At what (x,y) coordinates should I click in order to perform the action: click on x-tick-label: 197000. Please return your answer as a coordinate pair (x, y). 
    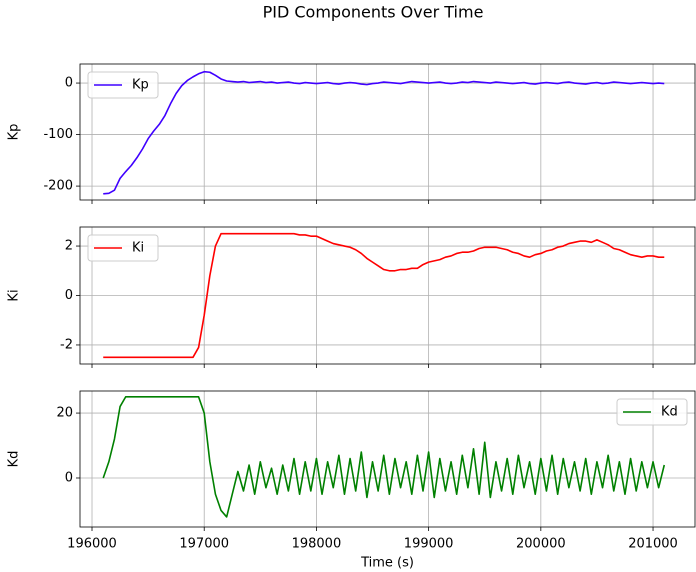
    Looking at the image, I should click on (204, 544).